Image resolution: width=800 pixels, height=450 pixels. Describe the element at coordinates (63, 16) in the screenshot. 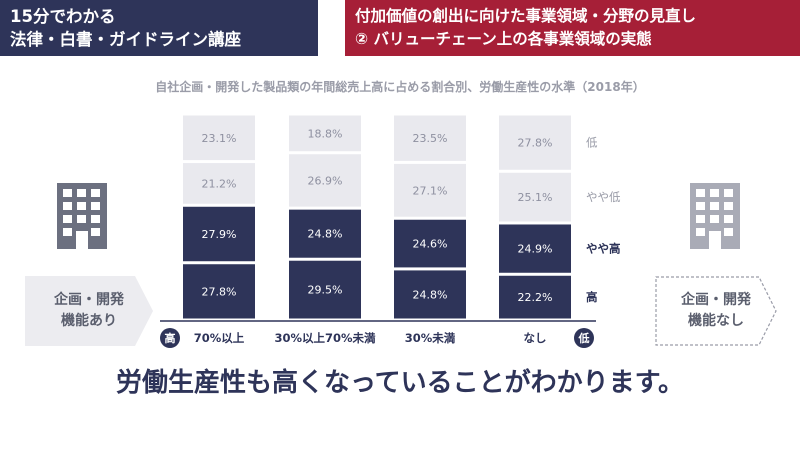

I see `header-left-line1: 15分でわかる` at that location.